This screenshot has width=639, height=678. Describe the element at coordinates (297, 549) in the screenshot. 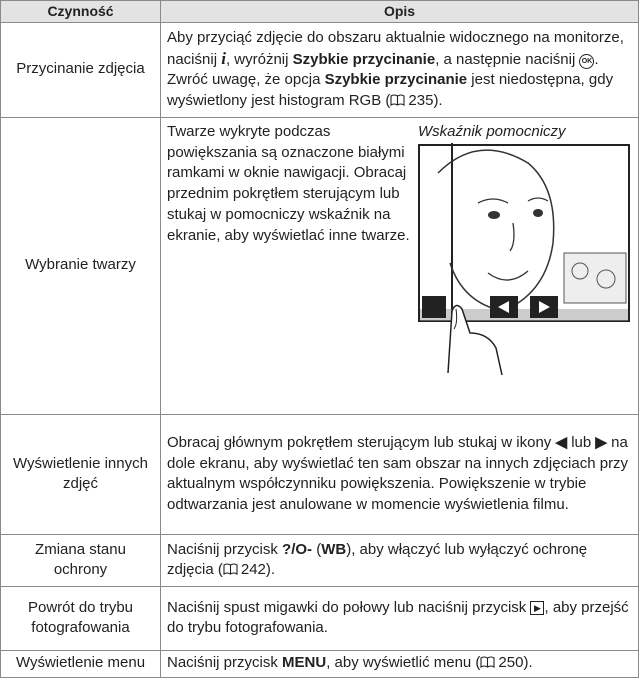

I see `key-icon: ?/O-` at that location.